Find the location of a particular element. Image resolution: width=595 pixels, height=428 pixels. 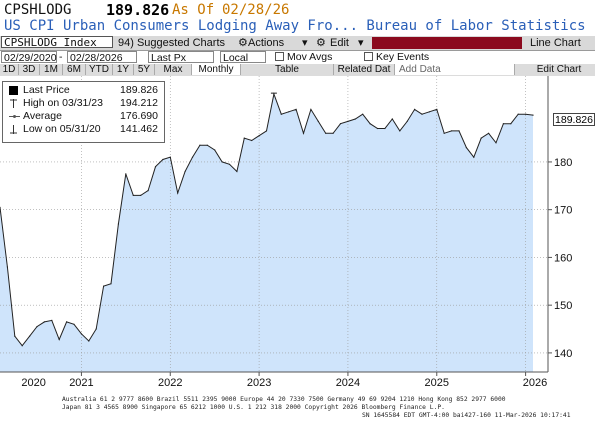

tab-1m: 1M is located at coordinates (51, 69).